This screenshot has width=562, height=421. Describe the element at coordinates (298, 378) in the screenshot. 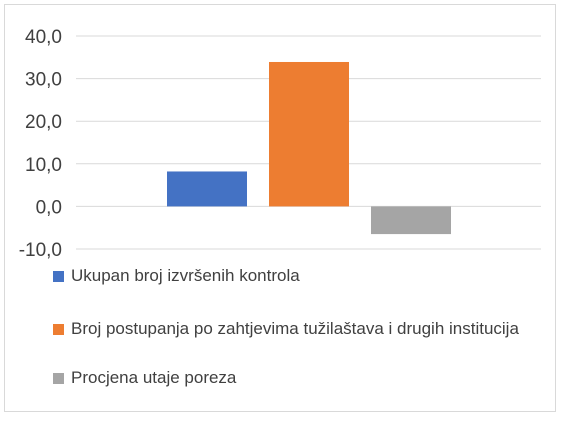

I see `legend-item-procjena-utaje: Procjena utaje poreza` at that location.